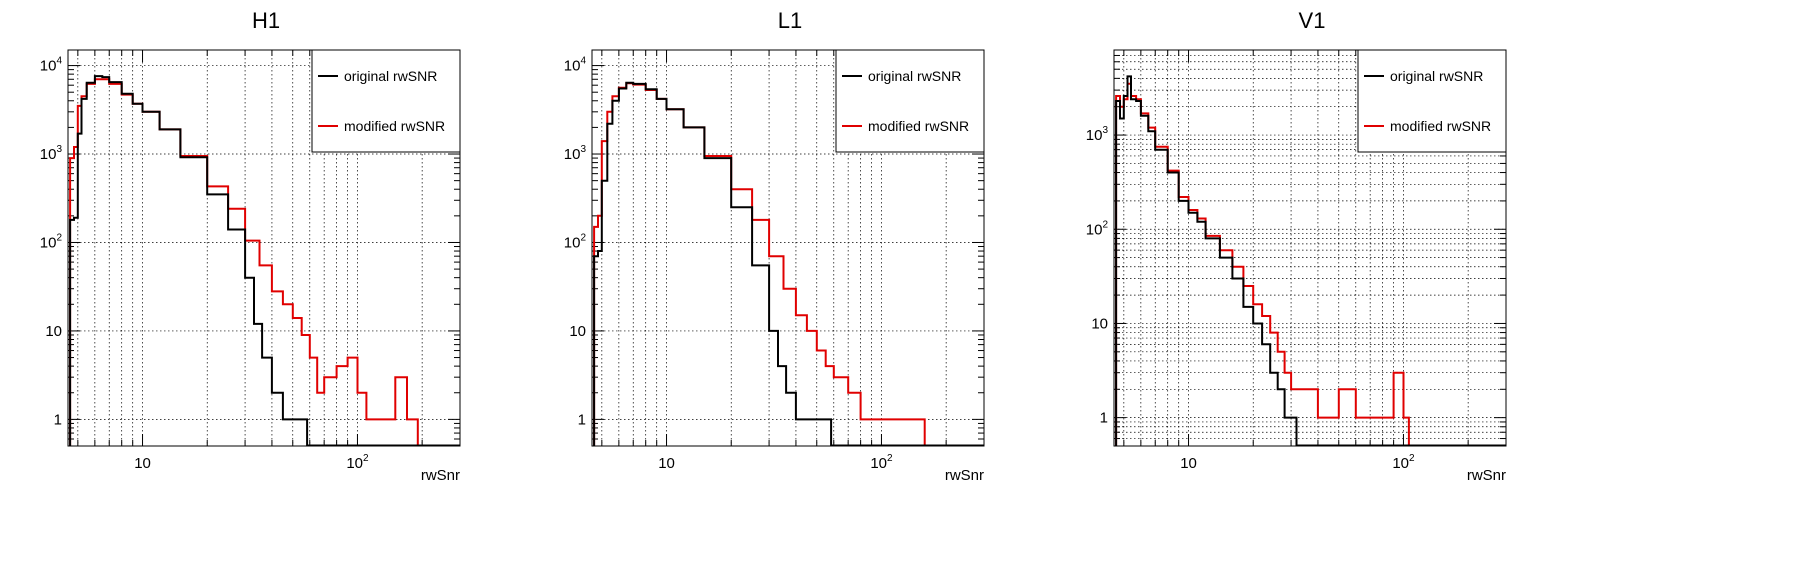  What do you see at coordinates (1097, 276) in the screenshot?
I see `y-tick-labels: 1 10 10² 10³` at bounding box center [1097, 276].